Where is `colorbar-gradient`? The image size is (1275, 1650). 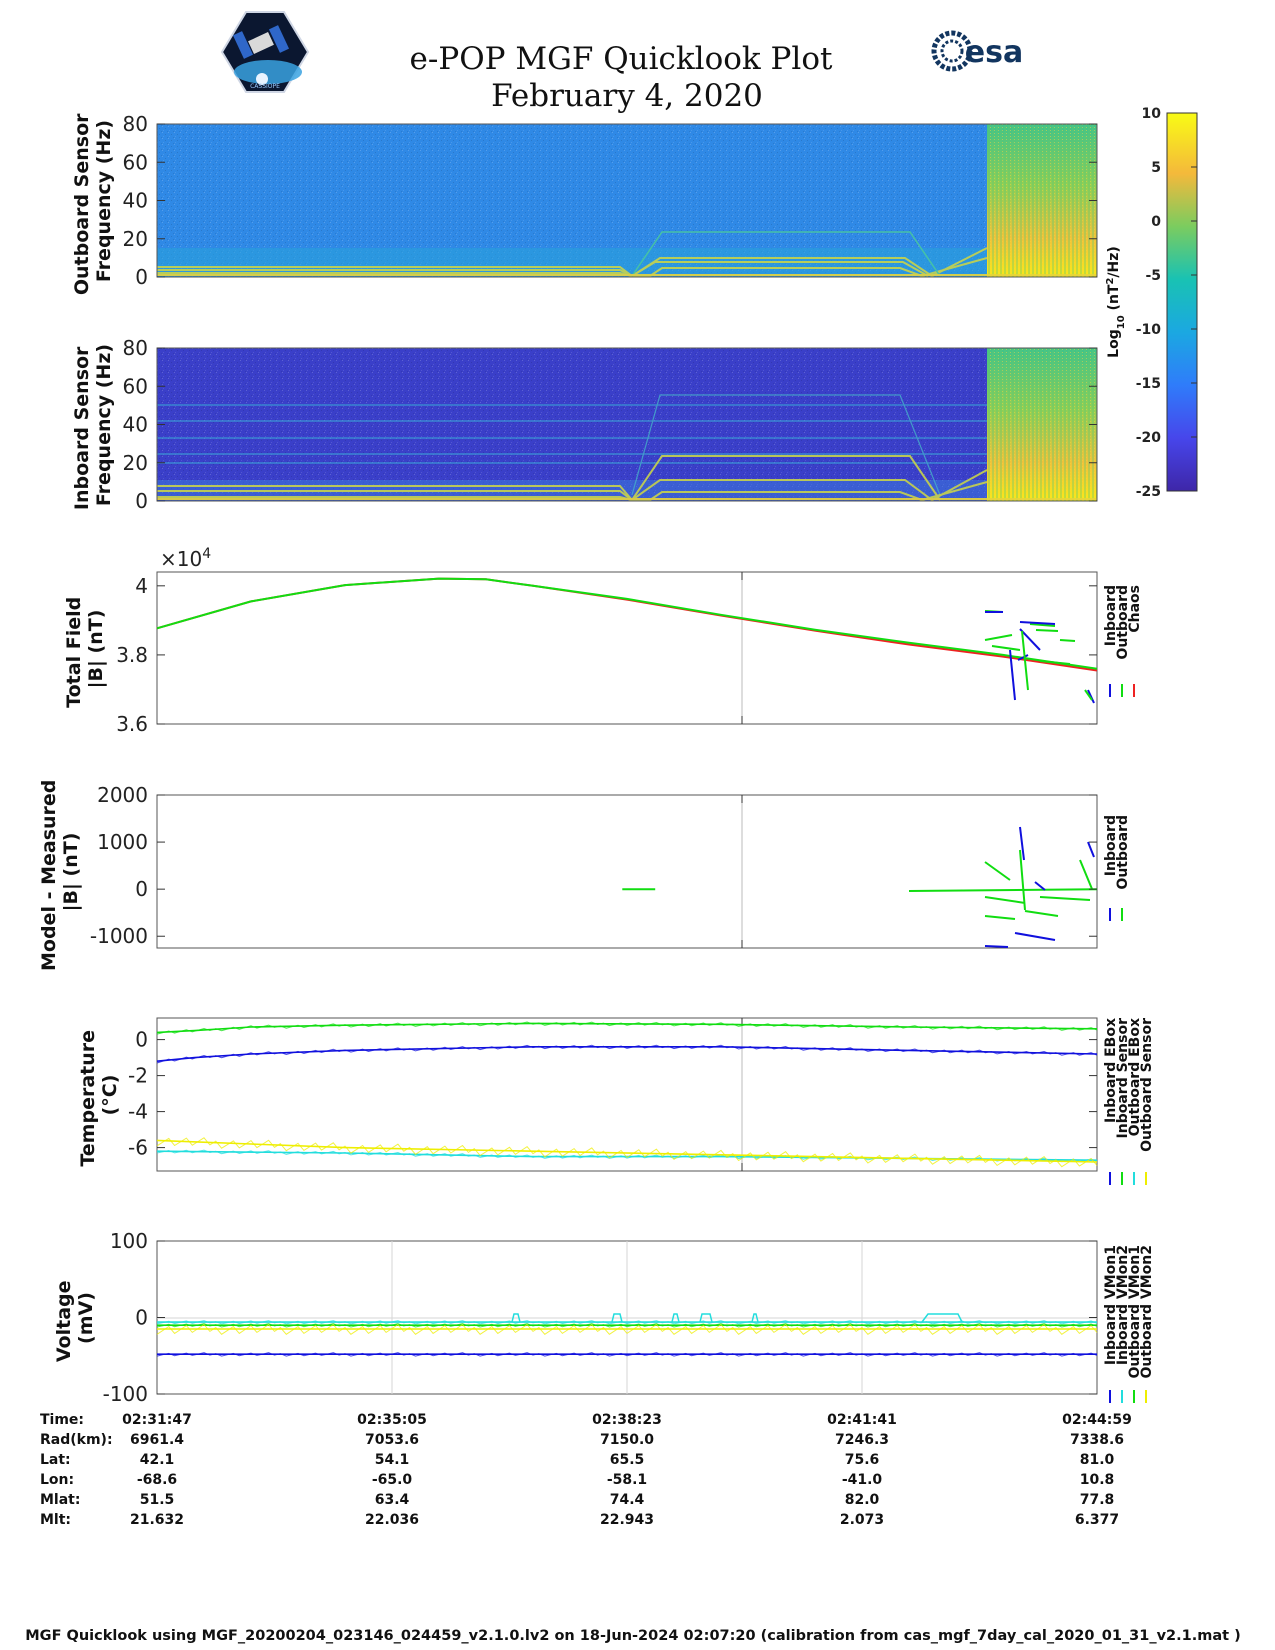 colorbar-gradient is located at coordinates (1182, 302).